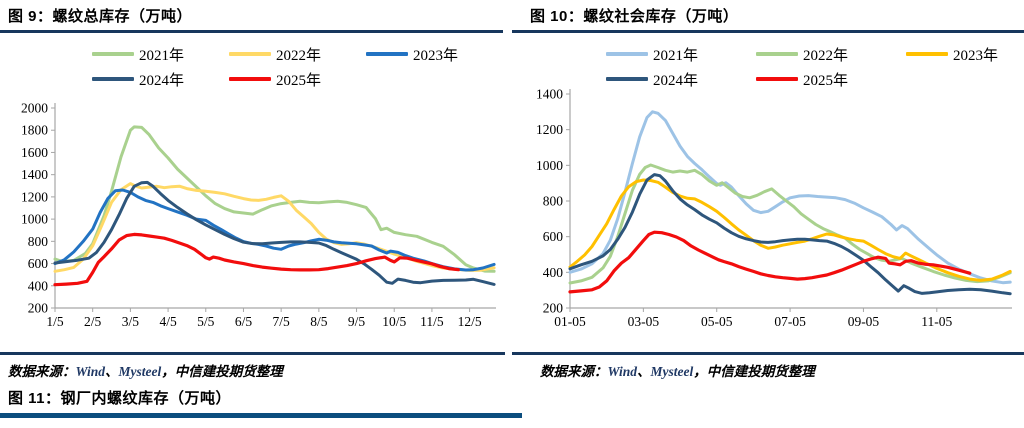 The height and width of the screenshot is (428, 1024). What do you see at coordinates (168, 321) in the screenshot?
I see `svg-text: 4/5` at bounding box center [168, 321].